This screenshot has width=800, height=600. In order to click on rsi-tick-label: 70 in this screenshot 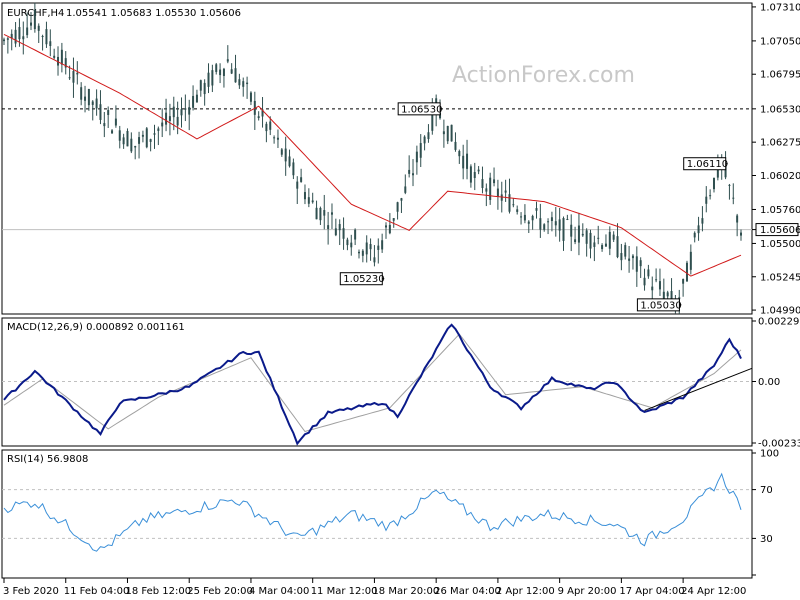, I will do `click(766, 490)`.